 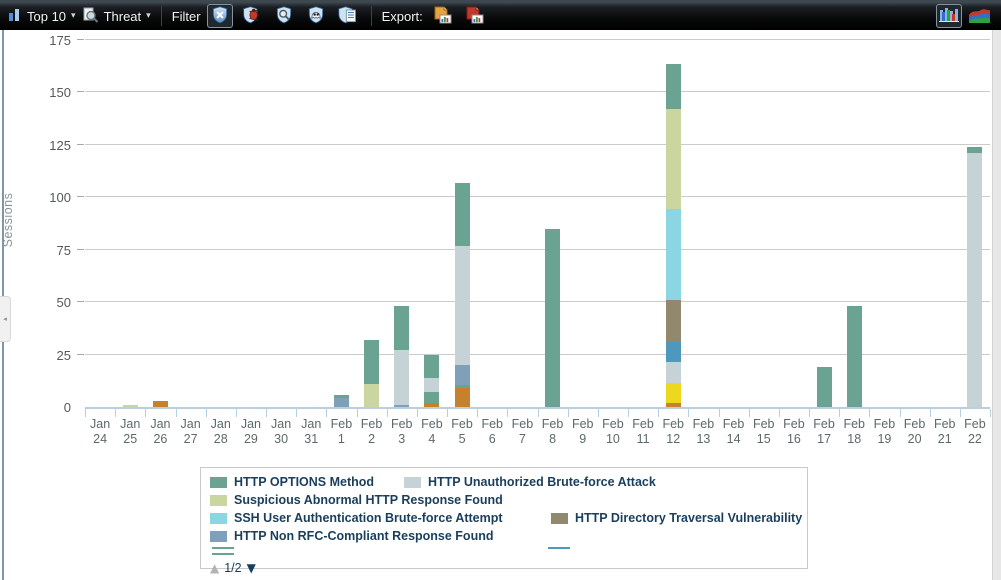 I want to click on bar-chart-icon, so click(x=15, y=16).